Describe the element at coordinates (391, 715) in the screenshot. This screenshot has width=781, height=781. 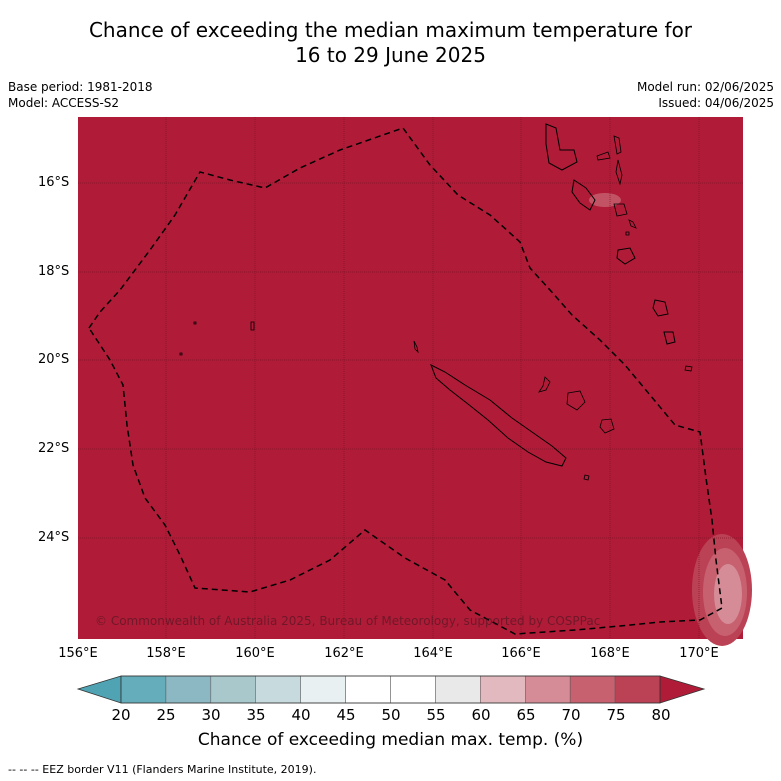
I see `cb-tick-50: 50` at that location.